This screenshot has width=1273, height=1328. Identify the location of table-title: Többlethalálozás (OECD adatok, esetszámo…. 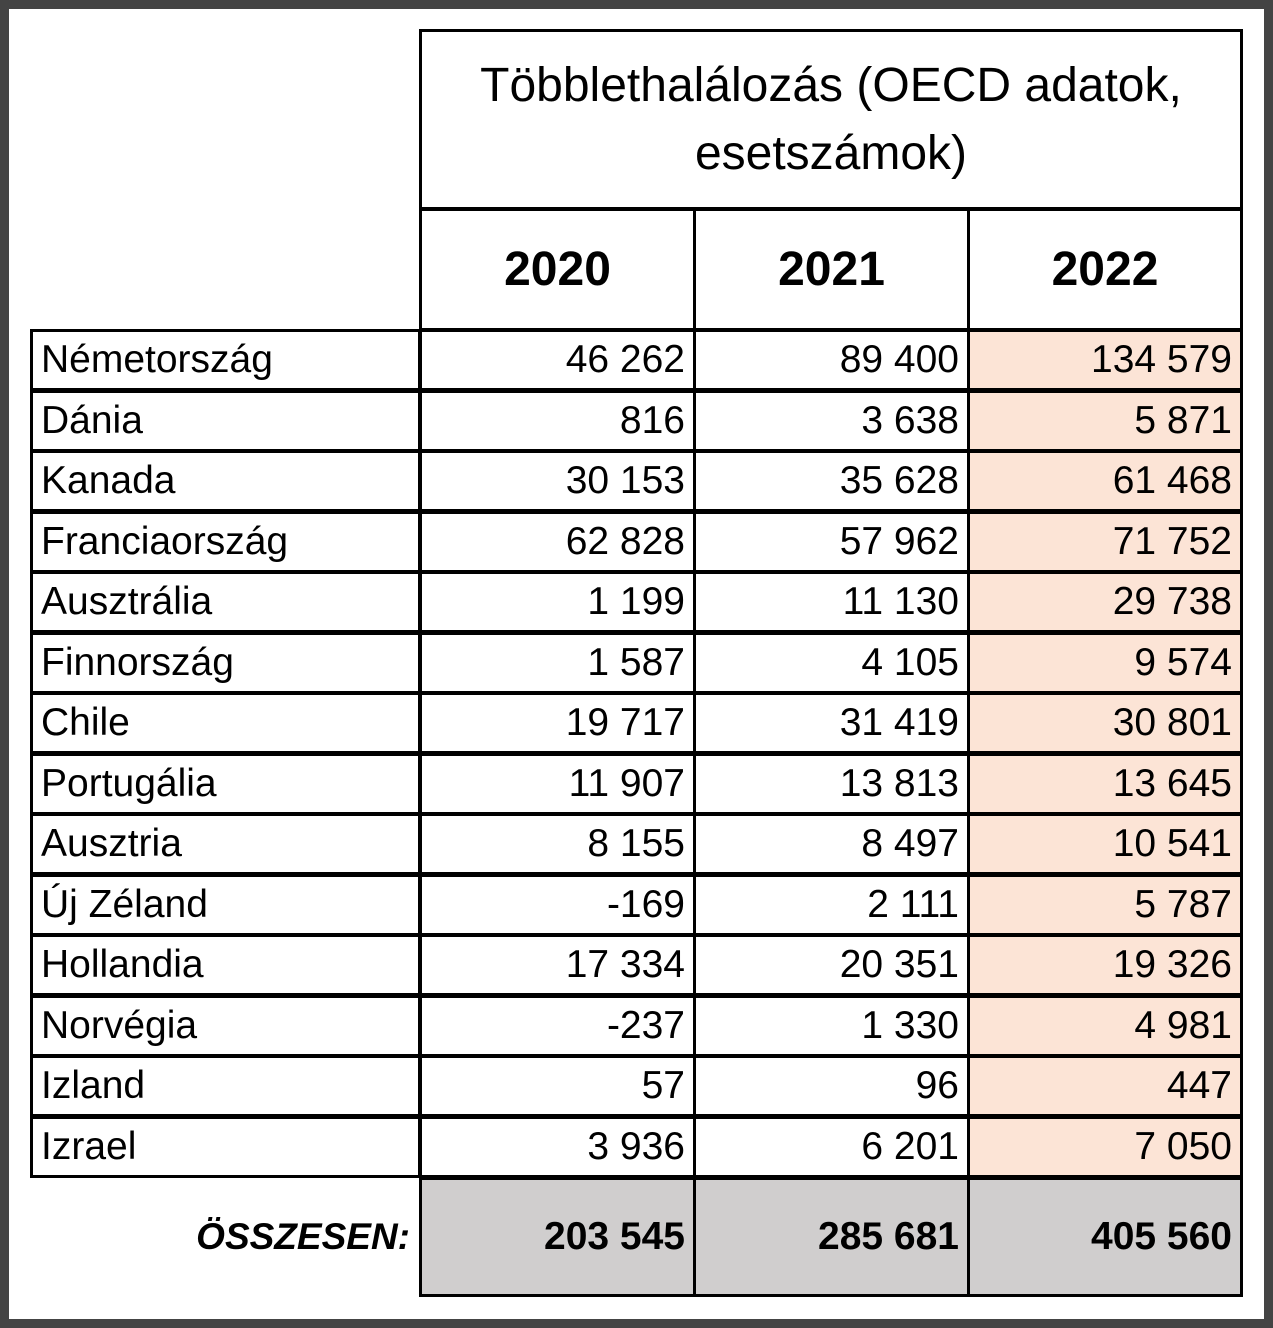
(831, 119).